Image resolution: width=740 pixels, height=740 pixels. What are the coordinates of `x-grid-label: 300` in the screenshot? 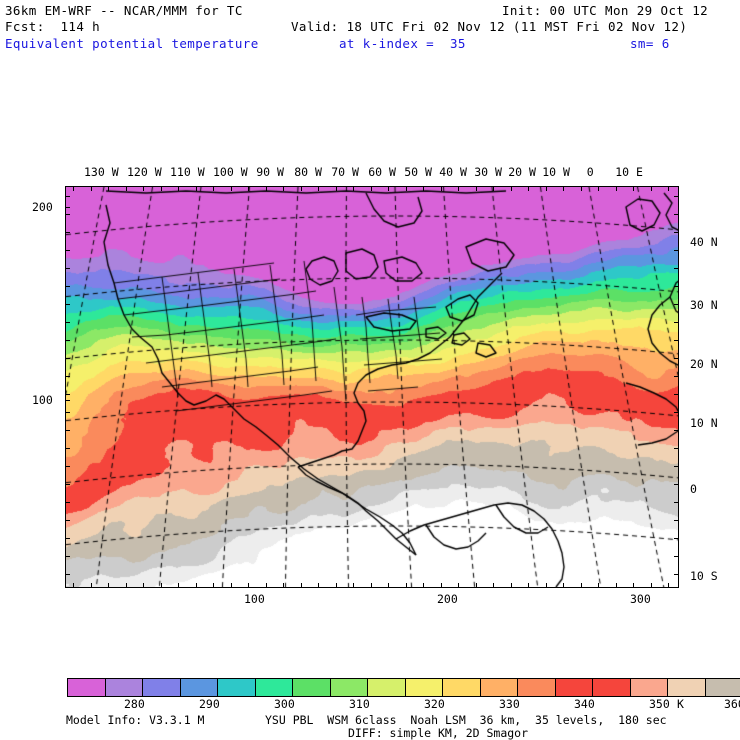 It's located at (640, 599).